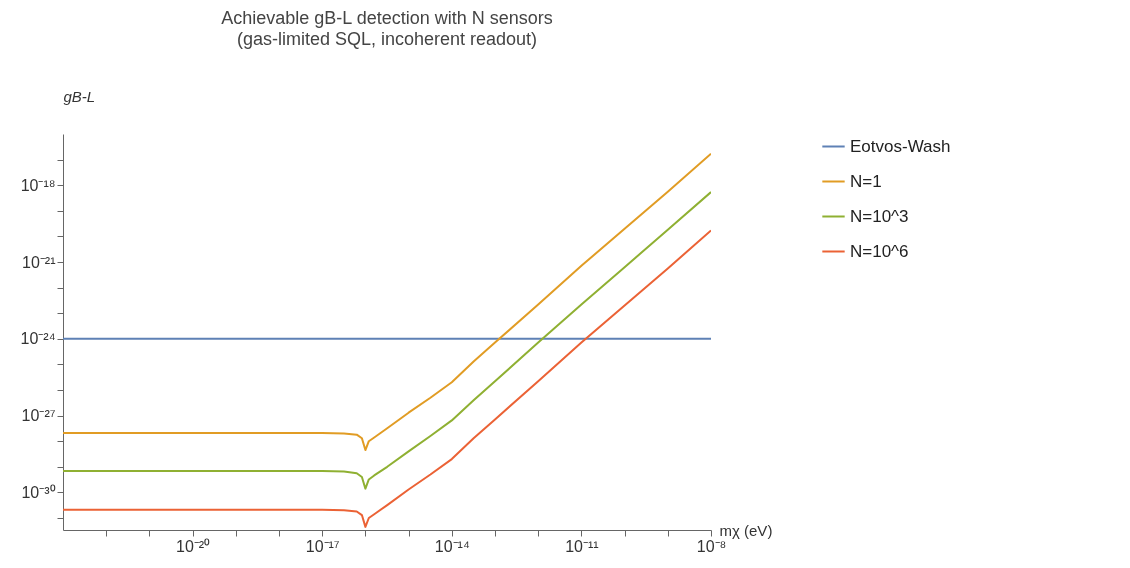 Image resolution: width=1130 pixels, height=568 pixels. What do you see at coordinates (322, 546) in the screenshot?
I see `x-tick-label: 10⁻¹⁷` at bounding box center [322, 546].